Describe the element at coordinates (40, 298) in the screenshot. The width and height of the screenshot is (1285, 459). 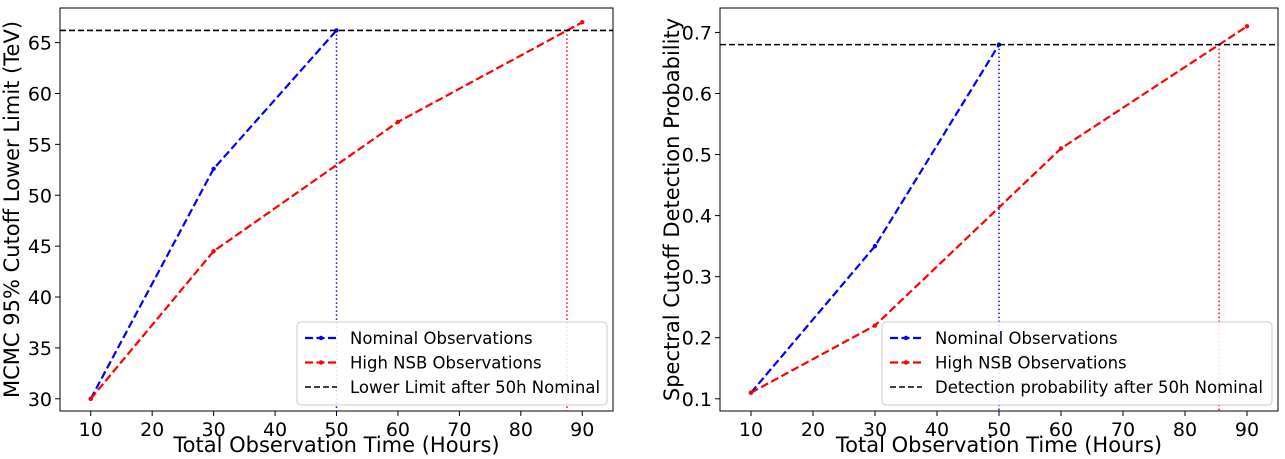
I see `y-tick-label: 40` at that location.